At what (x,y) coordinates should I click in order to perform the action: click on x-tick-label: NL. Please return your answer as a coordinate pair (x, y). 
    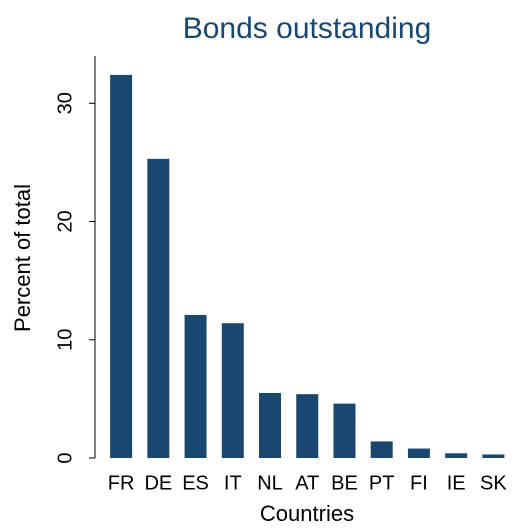
    Looking at the image, I should click on (270, 483).